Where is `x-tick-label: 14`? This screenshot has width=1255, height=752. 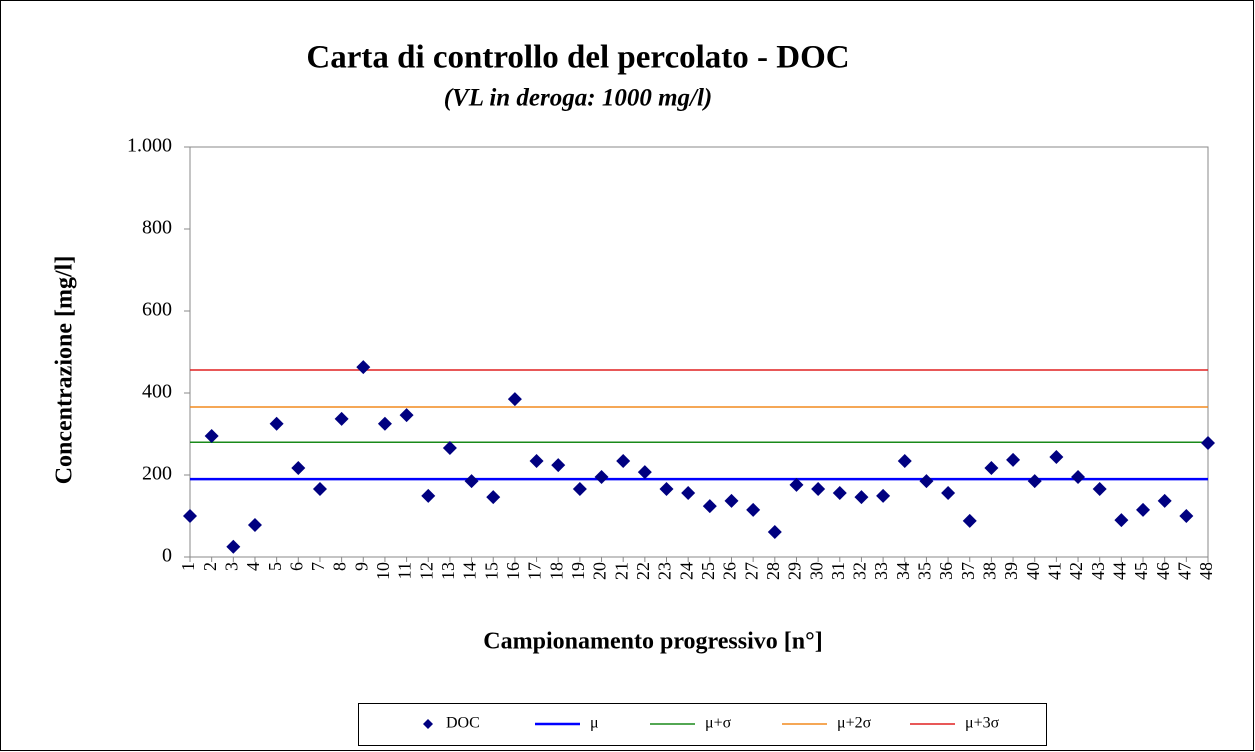
x-tick-label: 14 is located at coordinates (470, 571).